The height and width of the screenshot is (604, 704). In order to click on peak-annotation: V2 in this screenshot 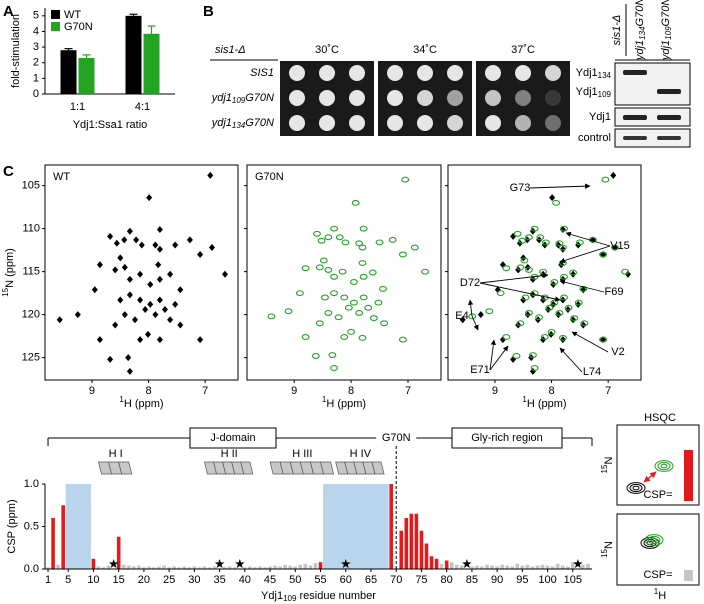, I will do `click(617, 352)`.